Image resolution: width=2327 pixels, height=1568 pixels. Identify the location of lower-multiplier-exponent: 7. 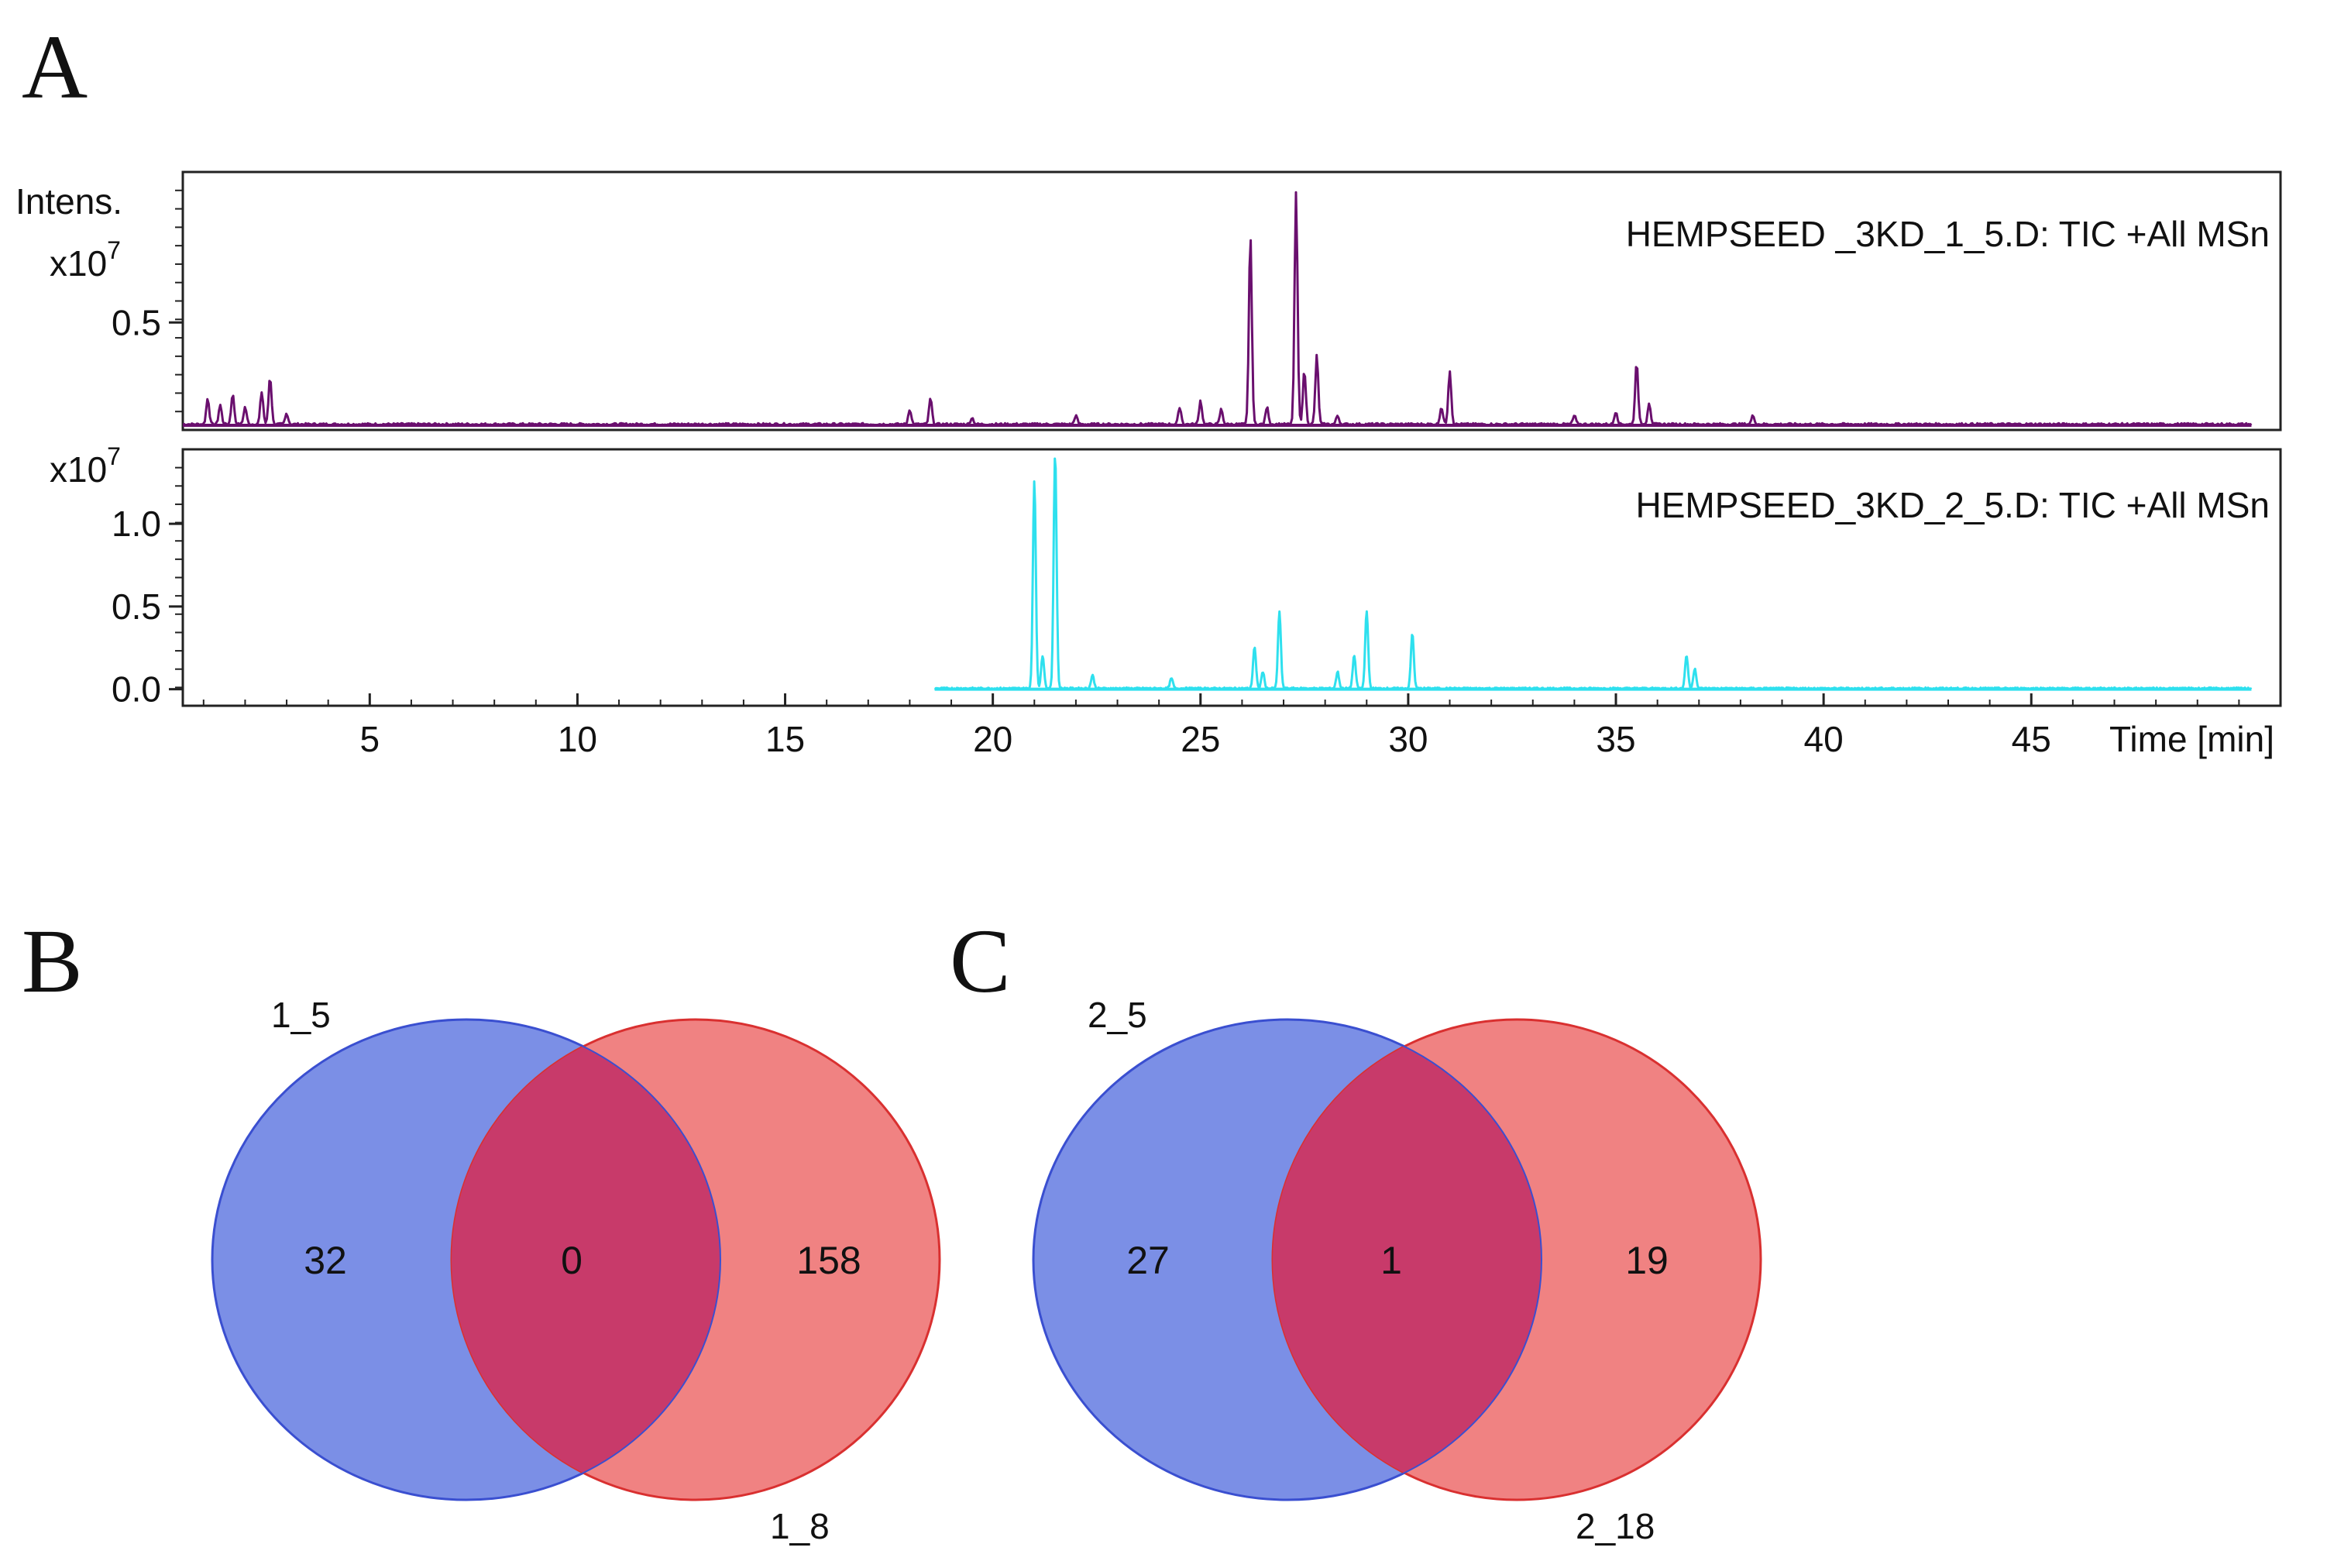
(114, 456).